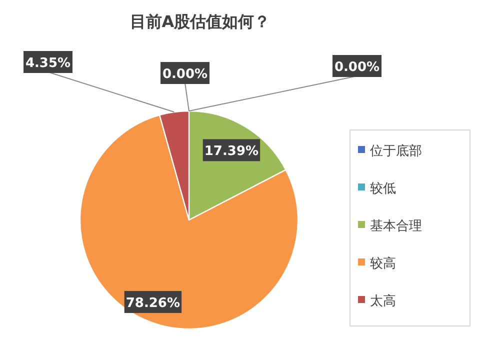  What do you see at coordinates (231, 152) in the screenshot?
I see `data-label: 17.39%` at bounding box center [231, 152].